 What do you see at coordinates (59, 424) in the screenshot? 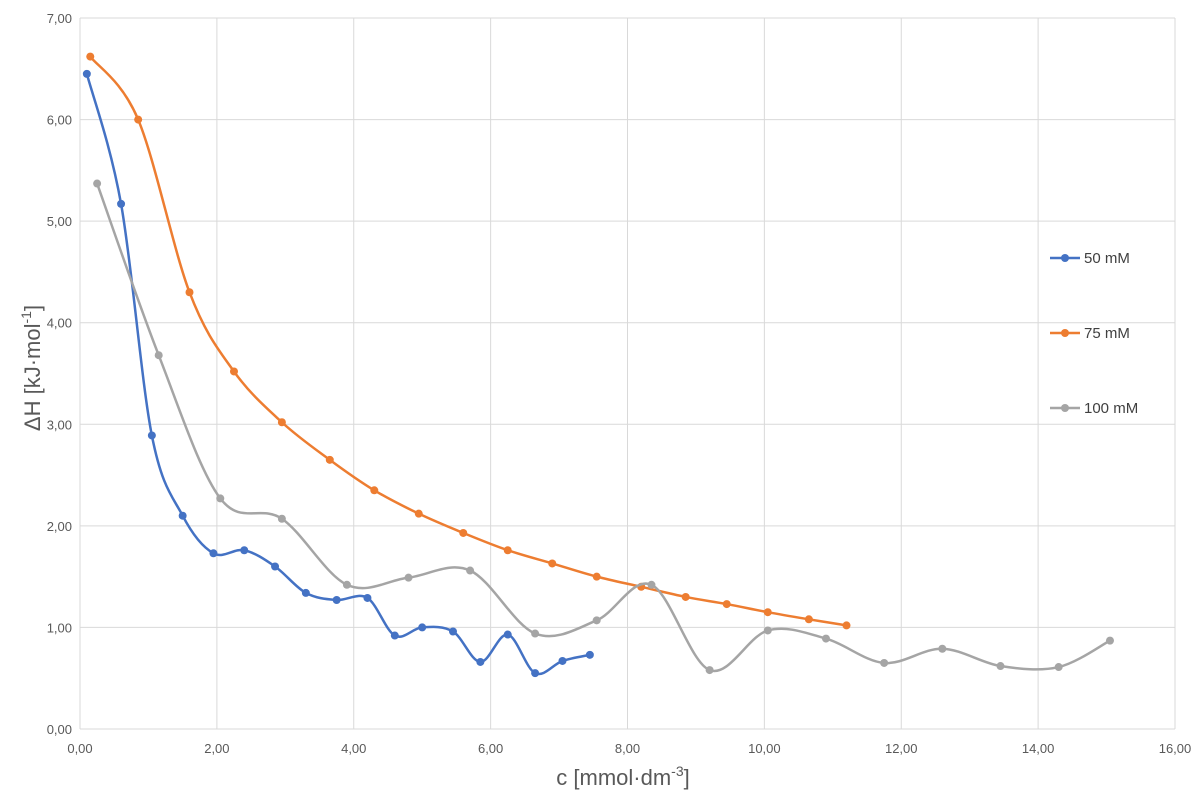
I see `y-tick-label: 3,00` at bounding box center [59, 424].